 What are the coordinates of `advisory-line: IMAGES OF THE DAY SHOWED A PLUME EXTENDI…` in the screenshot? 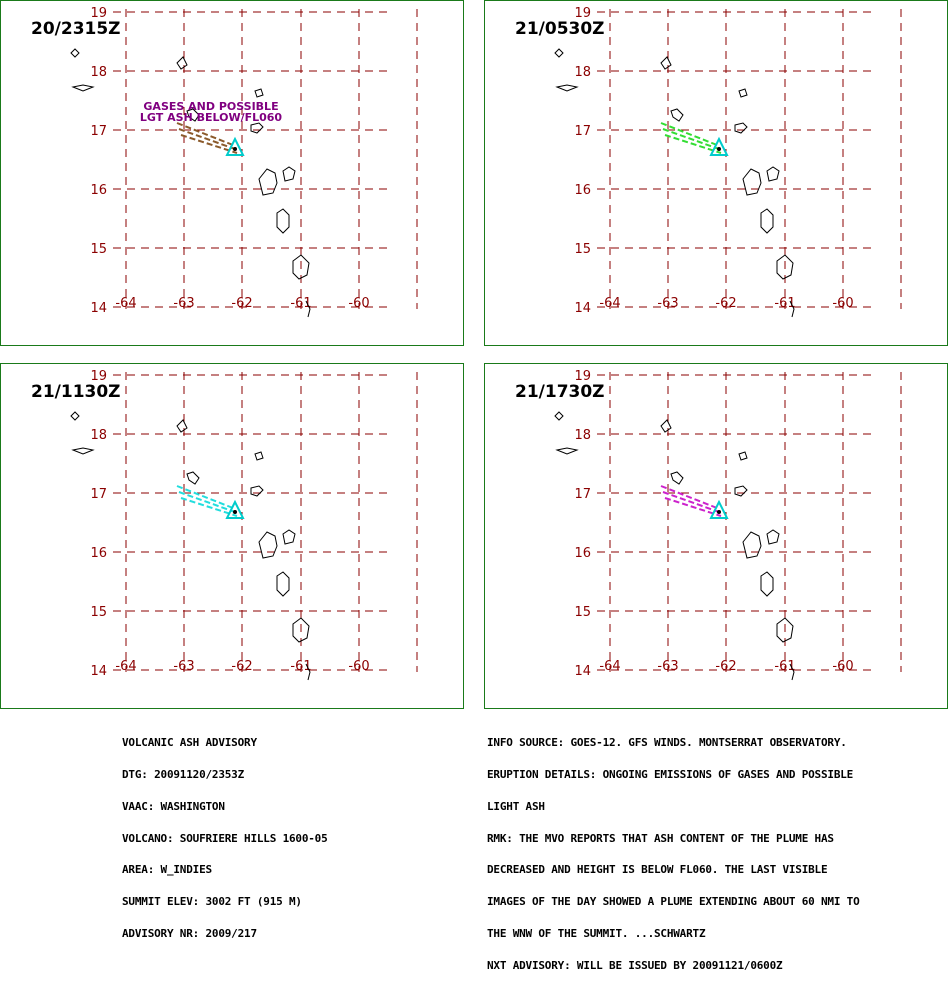 It's located at (673, 902).